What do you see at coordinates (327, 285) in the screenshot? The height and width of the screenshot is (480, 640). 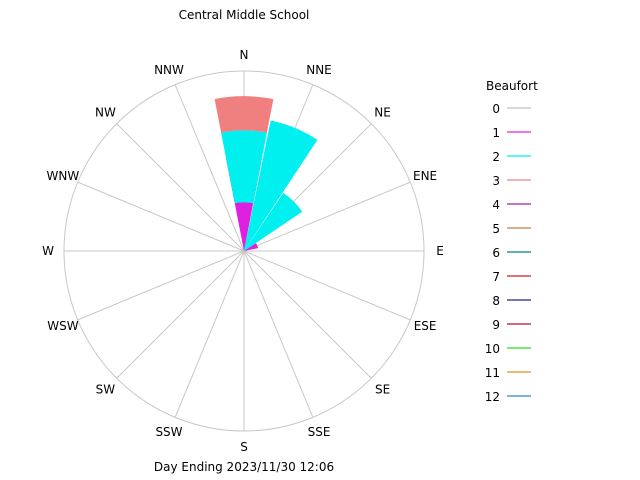 I see `spoke-ese` at bounding box center [327, 285].